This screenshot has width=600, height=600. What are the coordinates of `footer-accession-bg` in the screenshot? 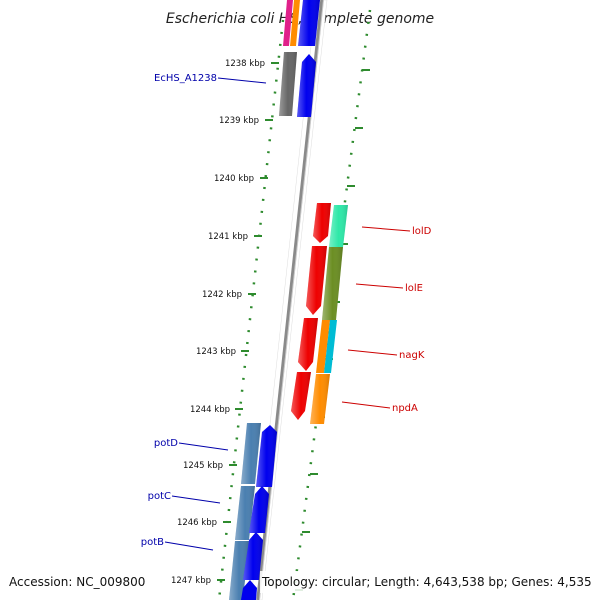 It's located at (79, 582).